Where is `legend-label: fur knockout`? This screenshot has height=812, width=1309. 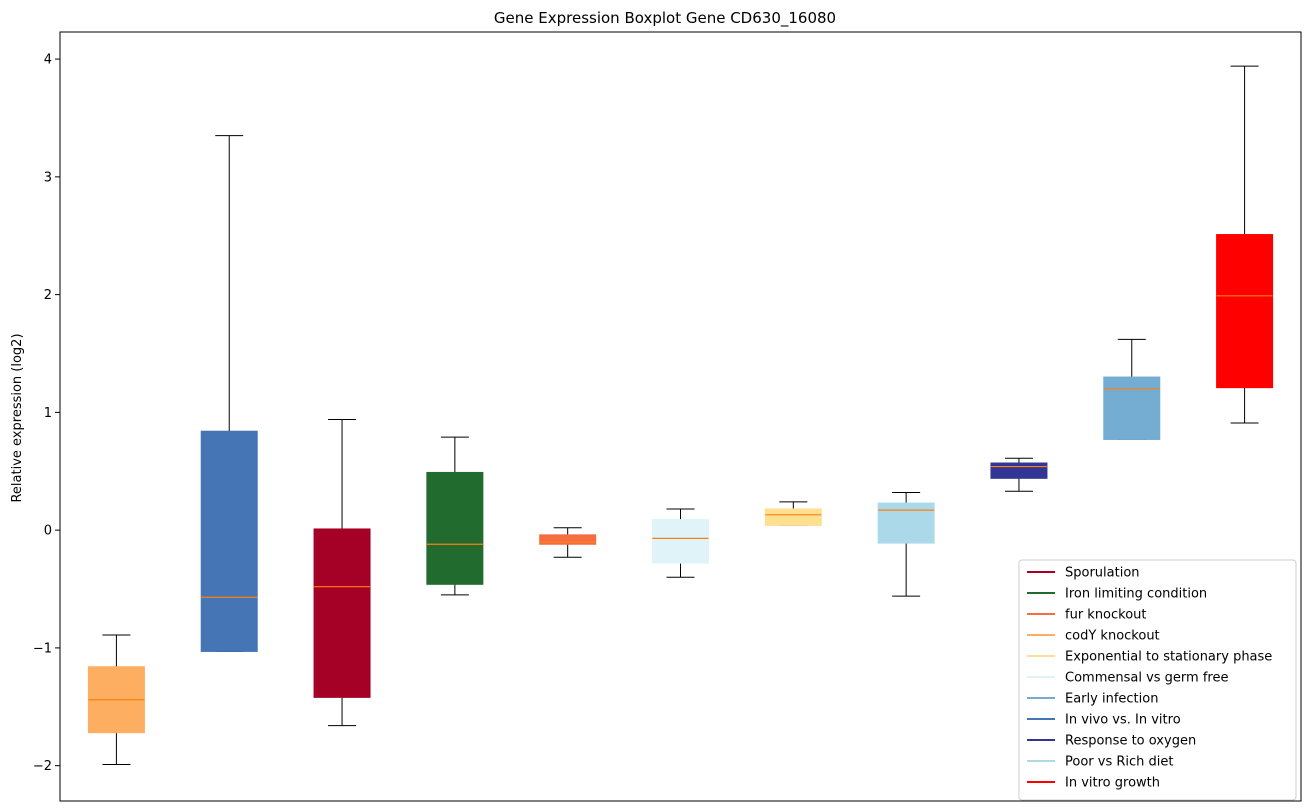
legend-label: fur knockout is located at coordinates (1106, 615).